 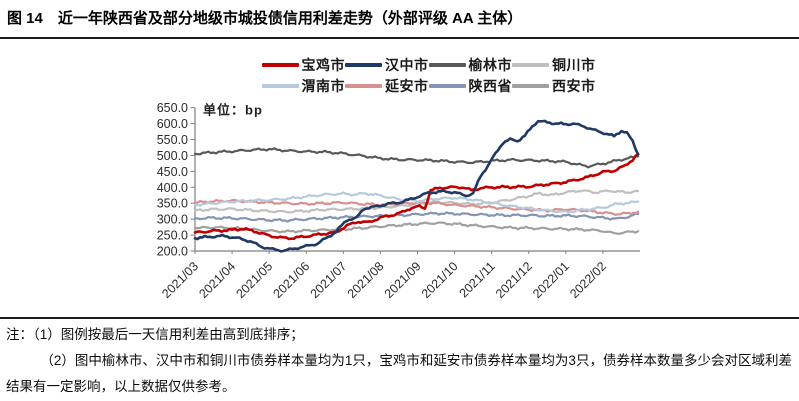 I want to click on y-tick-label: 600.0, so click(x=172, y=124).